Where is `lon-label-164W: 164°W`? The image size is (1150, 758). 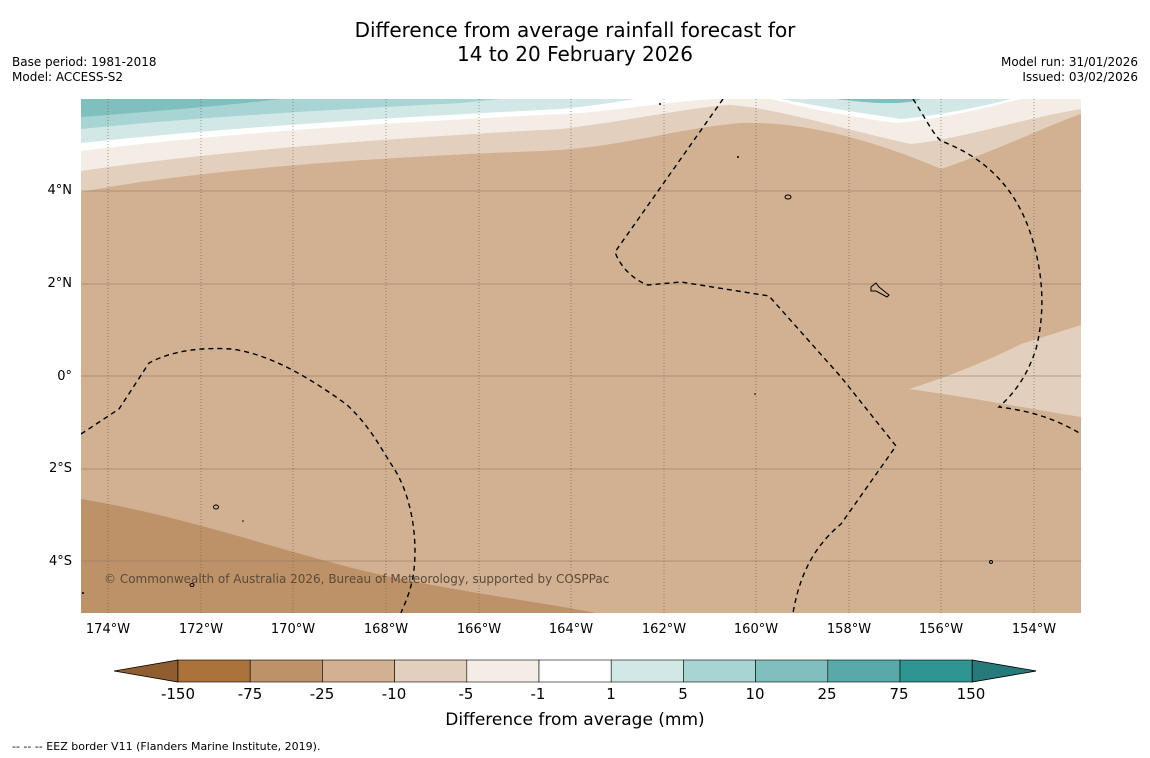
lon-label-164W: 164°W is located at coordinates (571, 629).